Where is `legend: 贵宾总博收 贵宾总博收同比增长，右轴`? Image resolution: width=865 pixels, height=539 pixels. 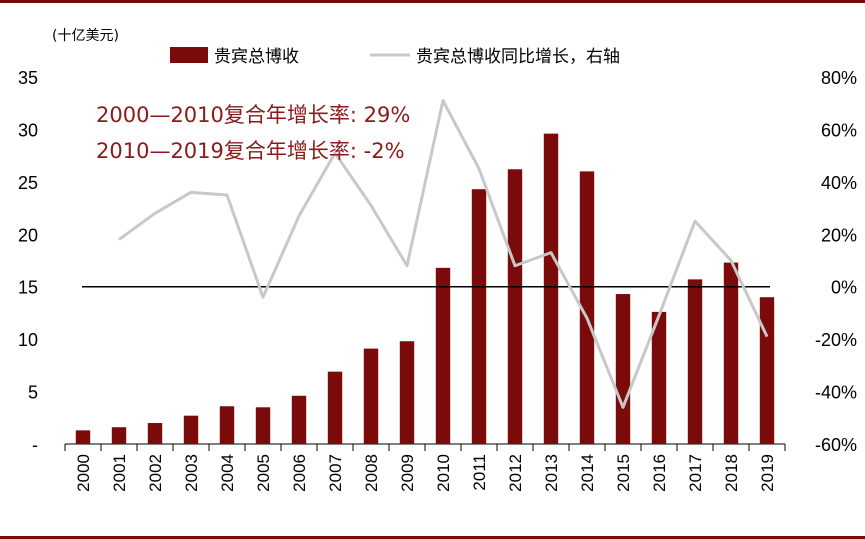 legend: 贵宾总博收 贵宾总博收同比增长，右轴 is located at coordinates (395, 57).